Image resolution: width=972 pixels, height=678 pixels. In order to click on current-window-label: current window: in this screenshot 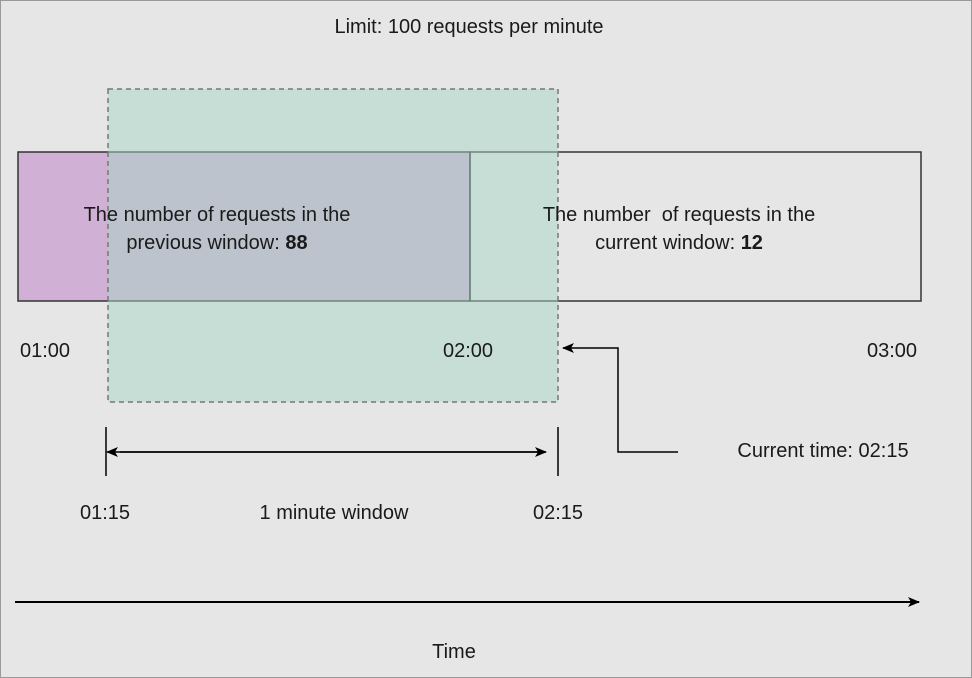, I will do `click(668, 243)`.